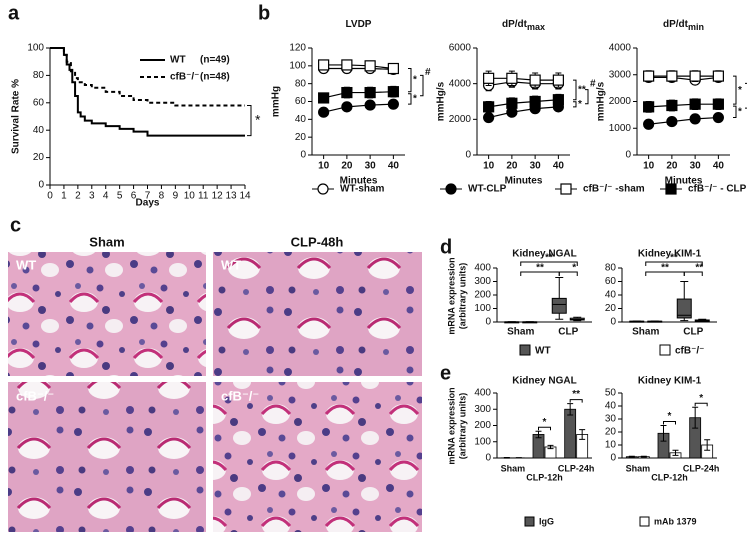 This screenshot has height=534, width=747. What do you see at coordinates (215, 77) in the screenshot?
I see `legend-n: (n=48)` at bounding box center [215, 77].